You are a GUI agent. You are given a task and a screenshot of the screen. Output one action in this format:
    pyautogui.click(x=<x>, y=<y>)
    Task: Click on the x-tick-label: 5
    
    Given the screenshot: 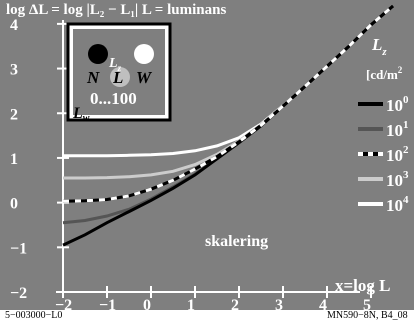 What is the action you would take?
    pyautogui.click(x=367, y=305)
    